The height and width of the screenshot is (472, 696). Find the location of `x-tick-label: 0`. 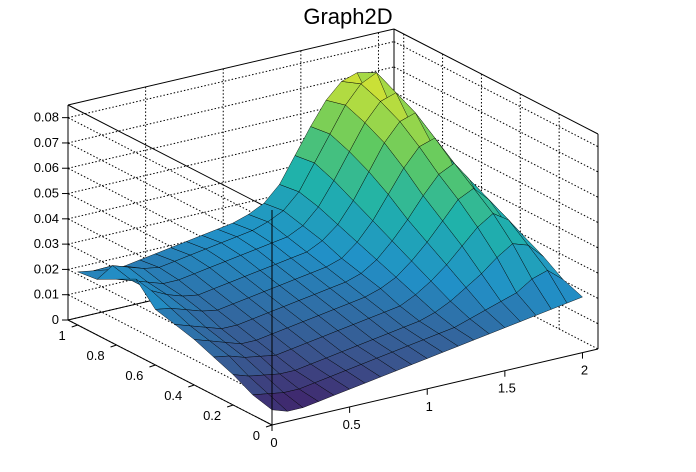

x-tick-label: 0 is located at coordinates (273, 442).